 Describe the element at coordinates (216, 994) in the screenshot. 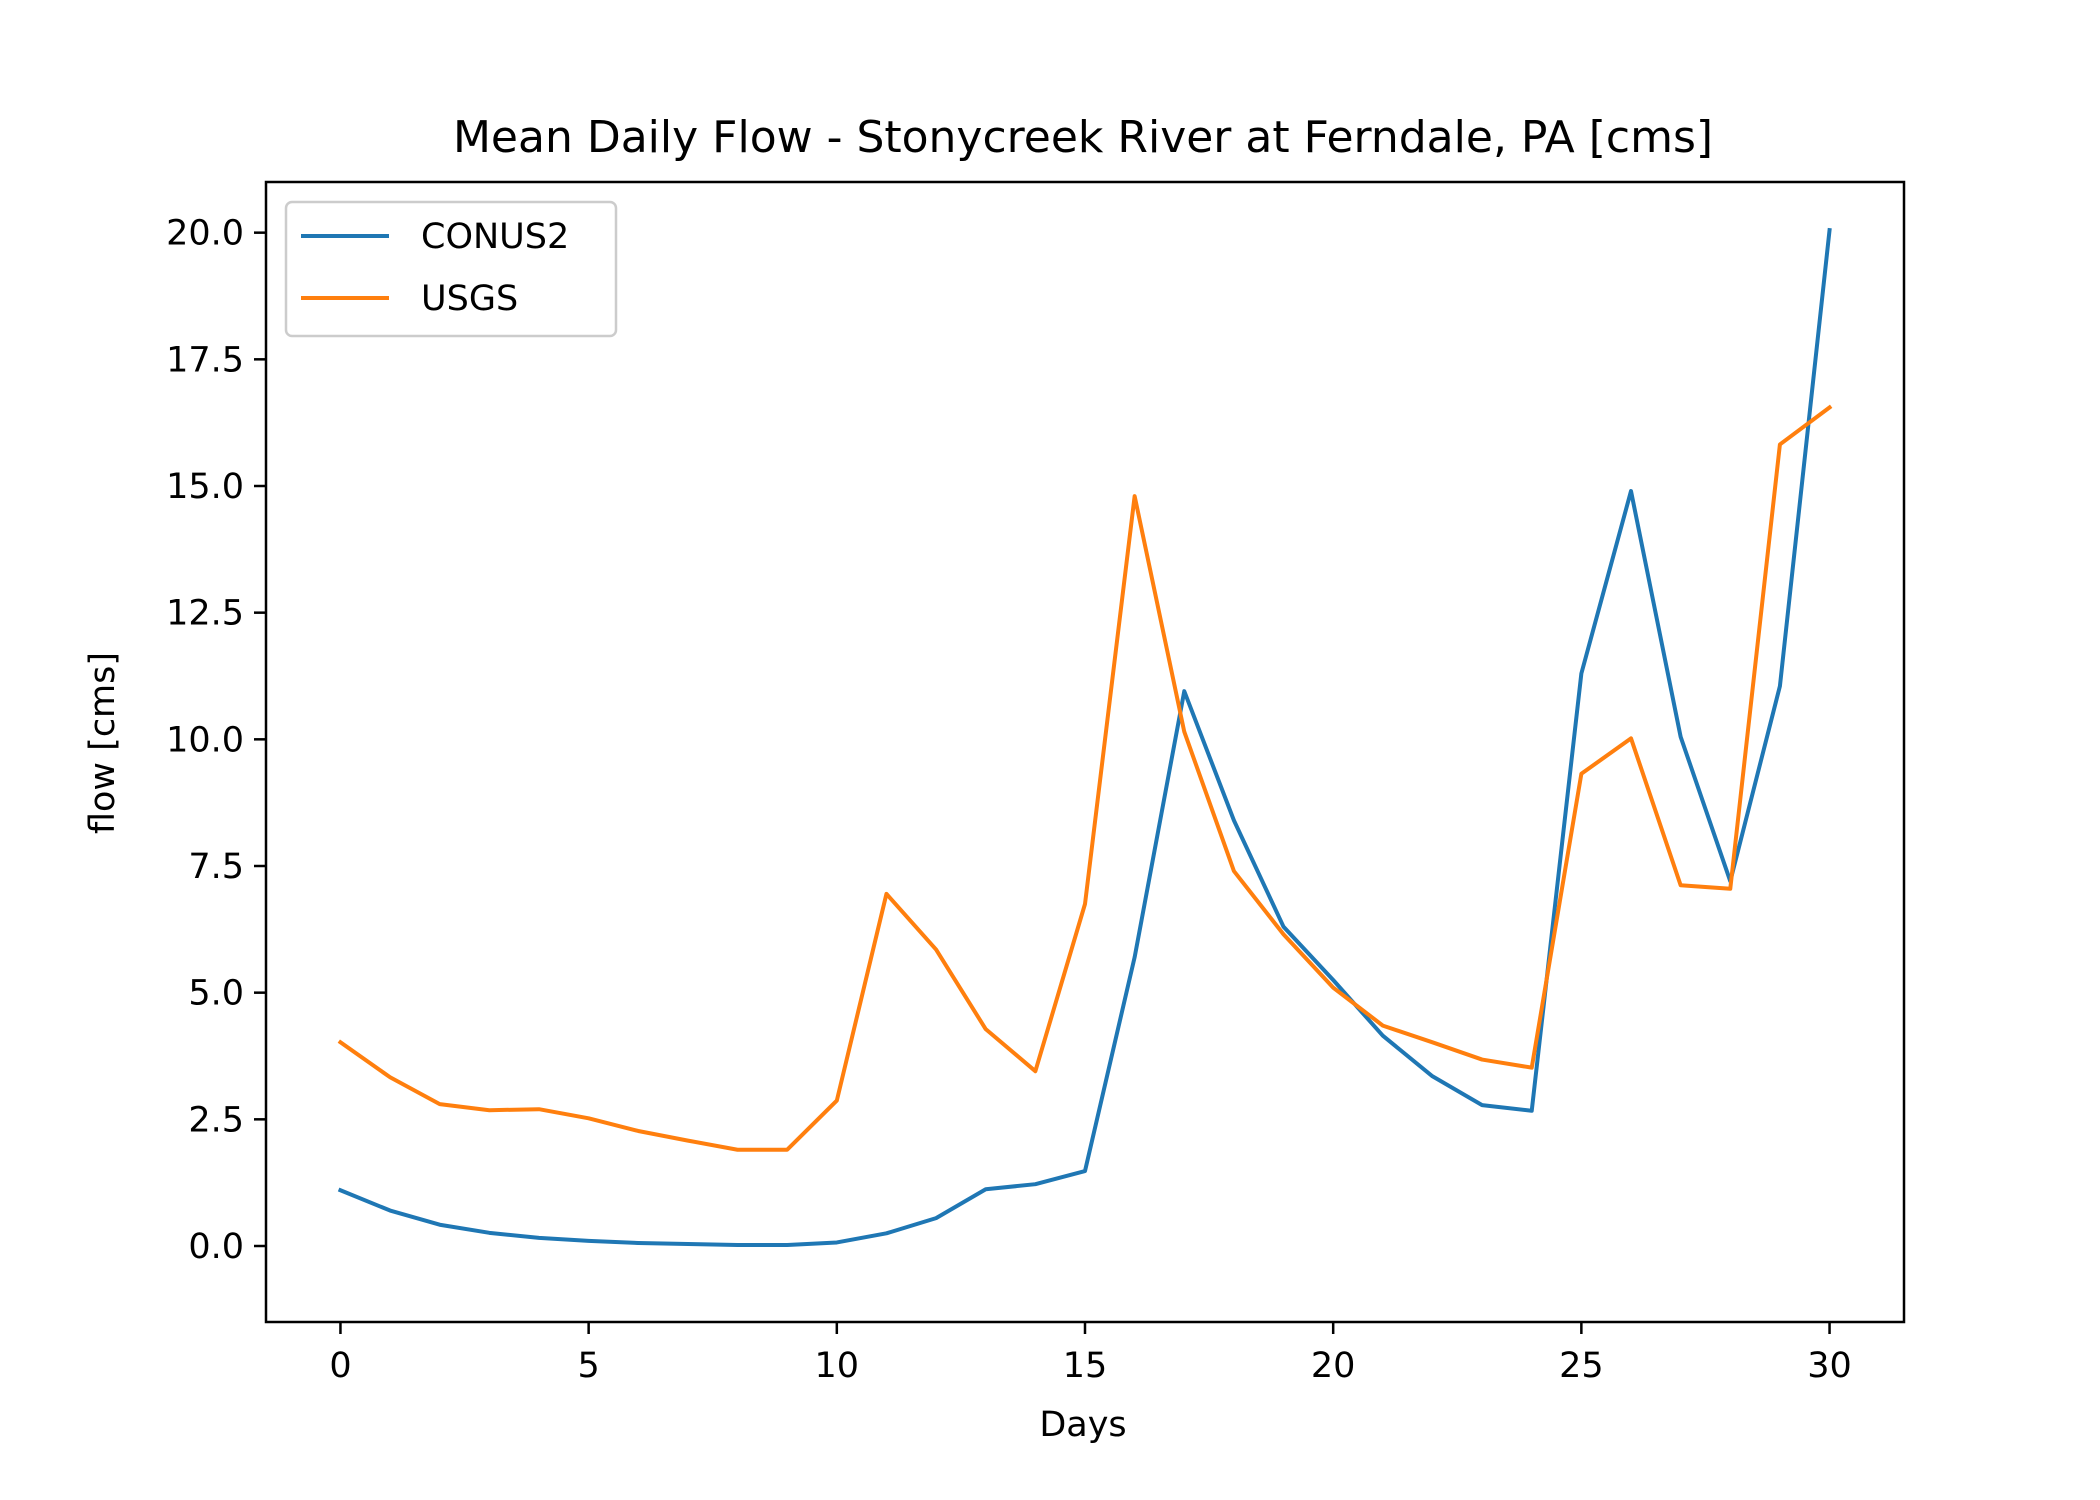

I see `y-tick-label: 5.0` at that location.